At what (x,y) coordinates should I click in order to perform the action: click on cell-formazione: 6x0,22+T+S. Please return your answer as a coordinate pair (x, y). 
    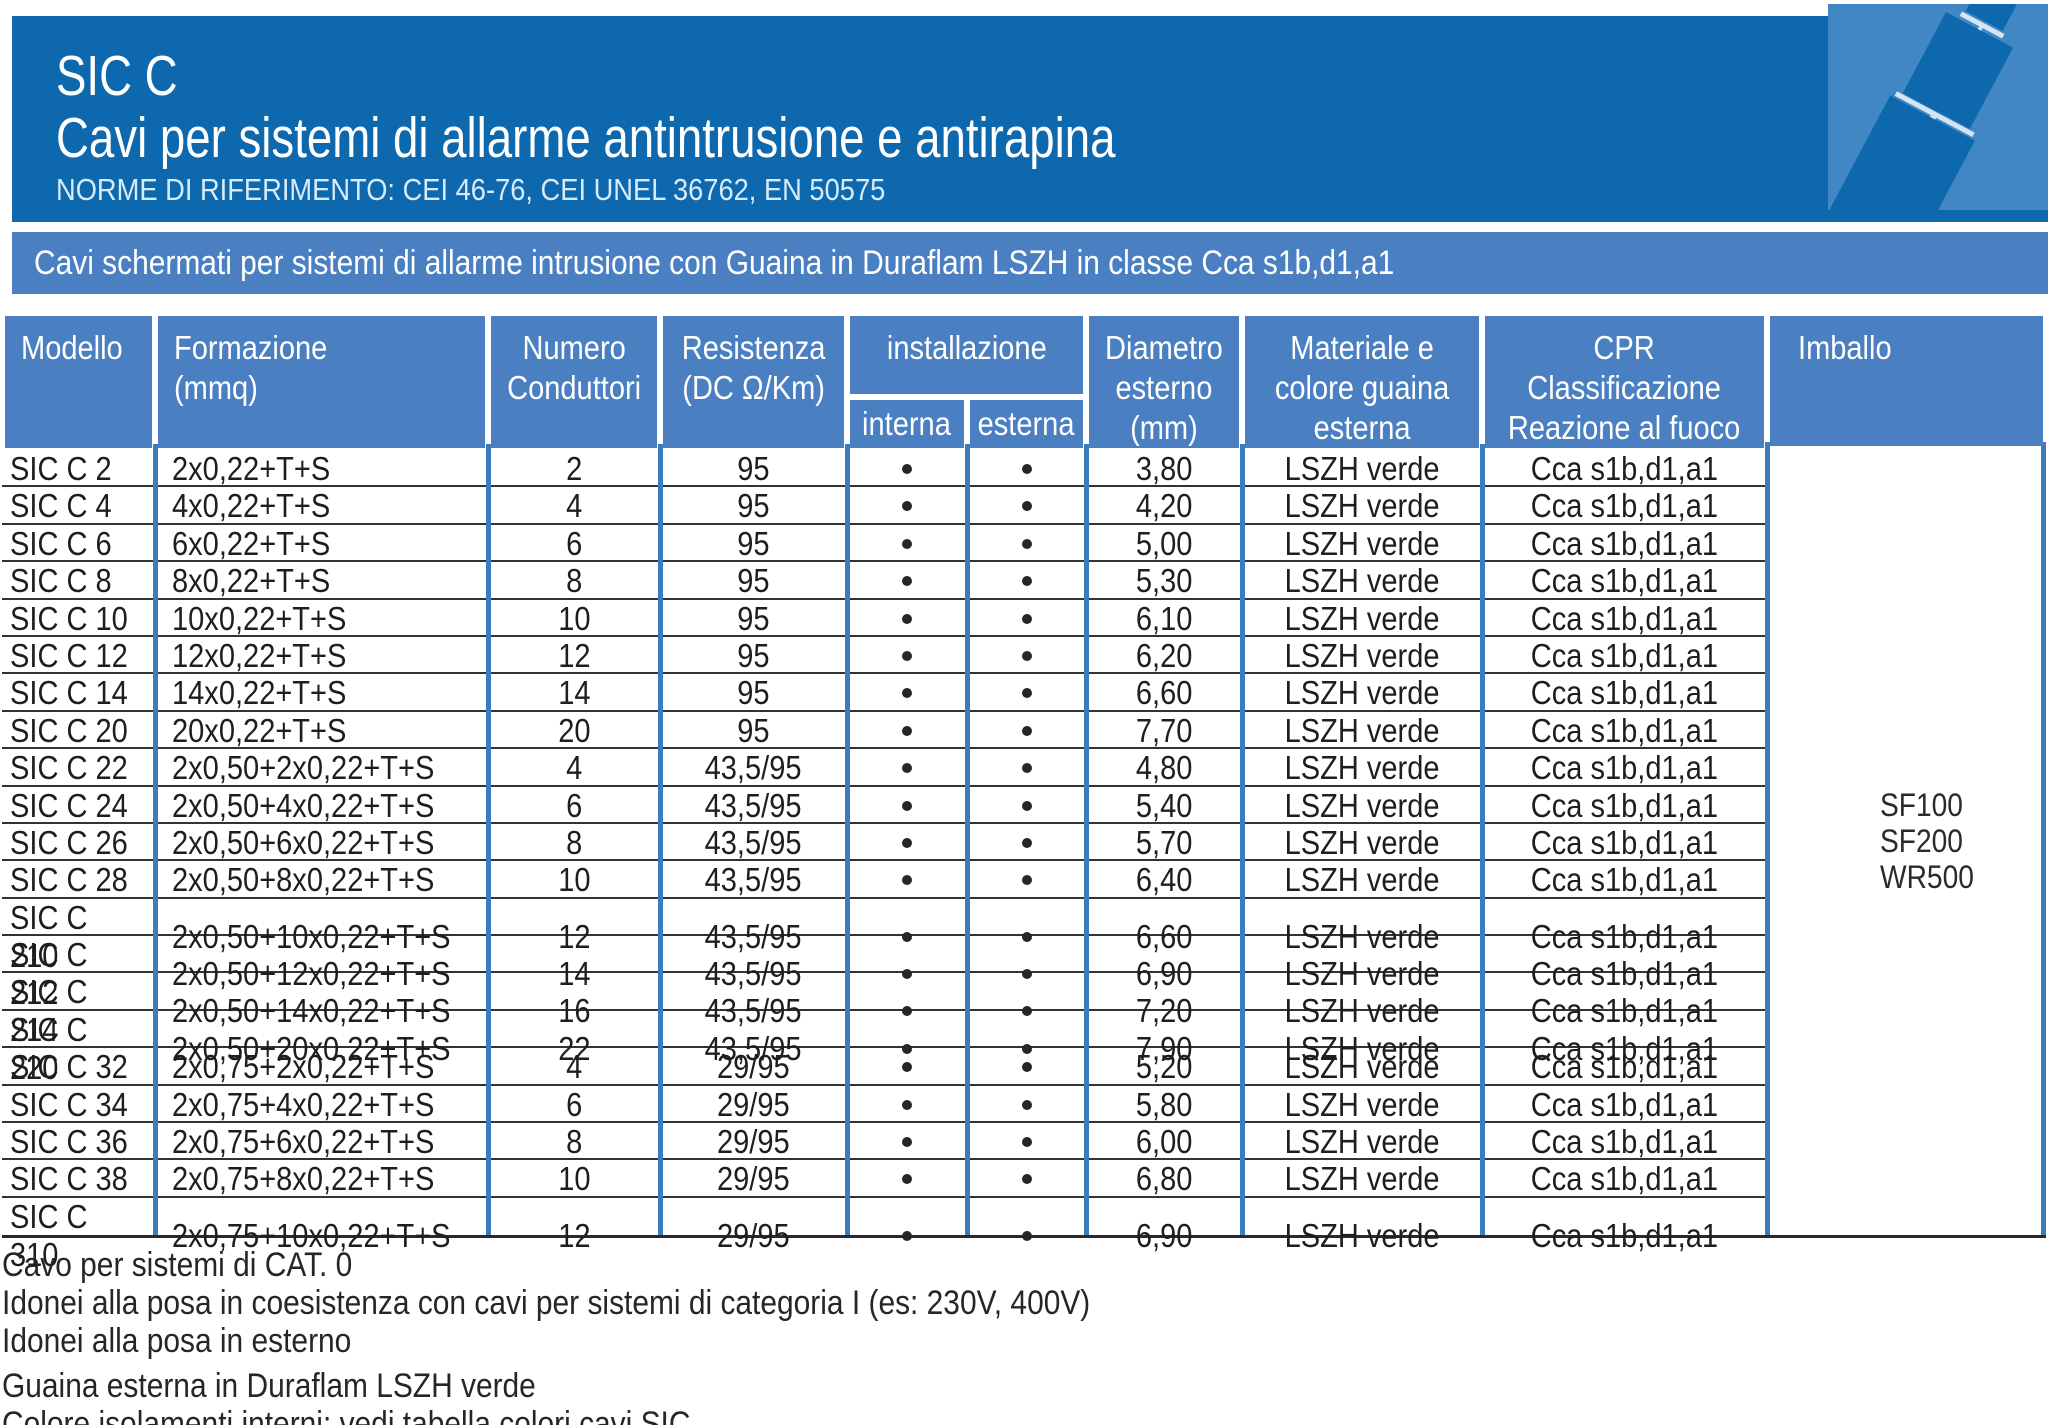
    Looking at the image, I should click on (251, 543).